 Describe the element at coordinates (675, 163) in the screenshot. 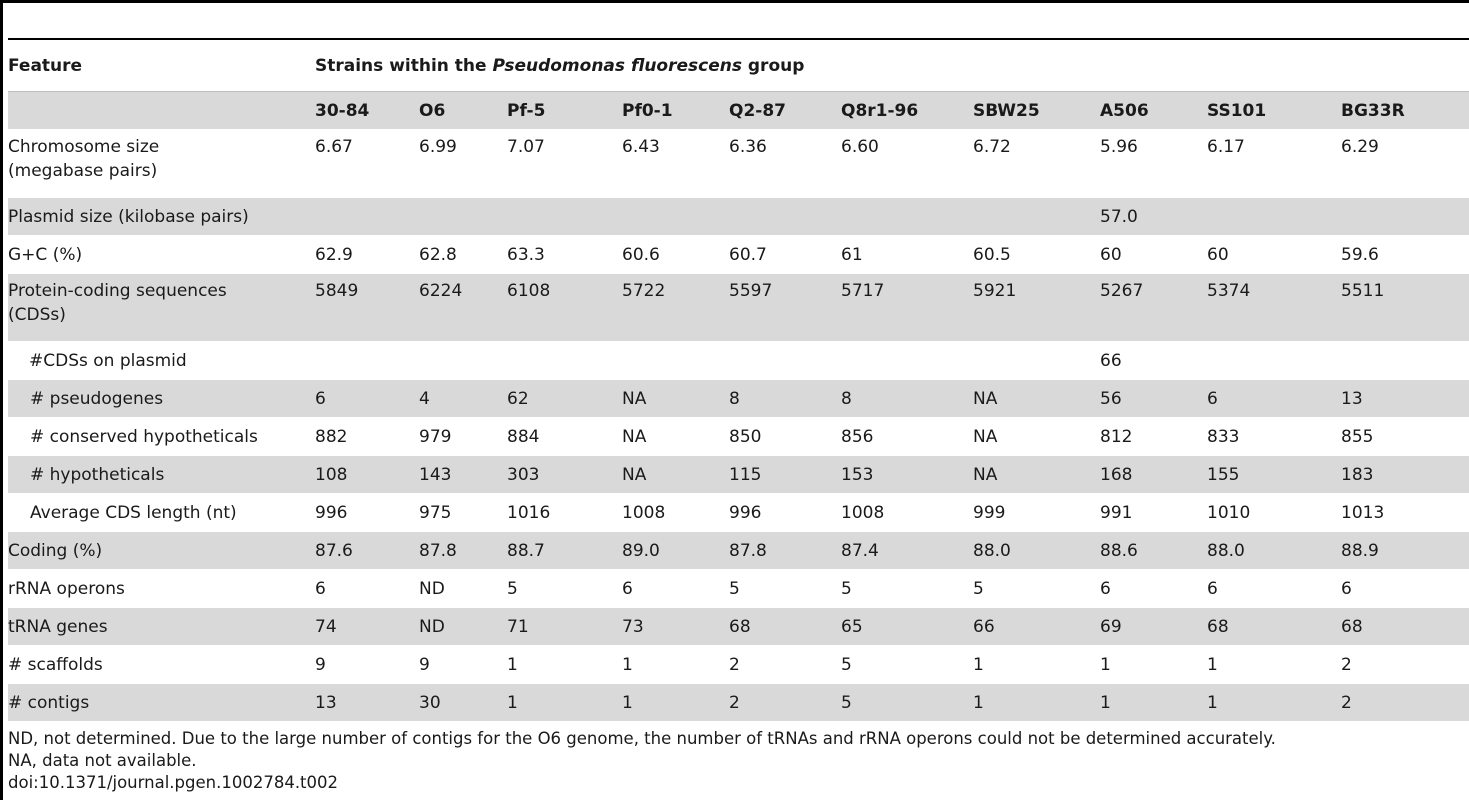

I see `value-cell: 6.43` at that location.